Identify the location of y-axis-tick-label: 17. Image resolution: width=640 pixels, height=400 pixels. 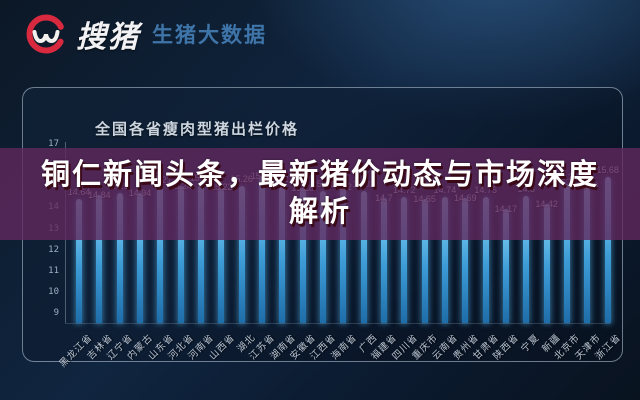
(53, 144).